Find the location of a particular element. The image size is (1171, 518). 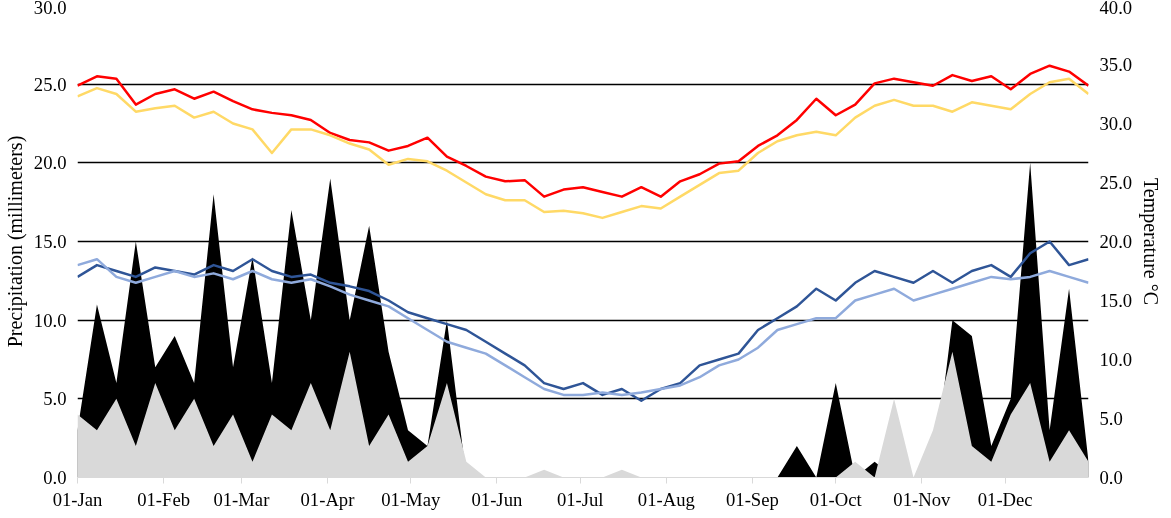

y-tick-label: 30.0 is located at coordinates (50, 9).